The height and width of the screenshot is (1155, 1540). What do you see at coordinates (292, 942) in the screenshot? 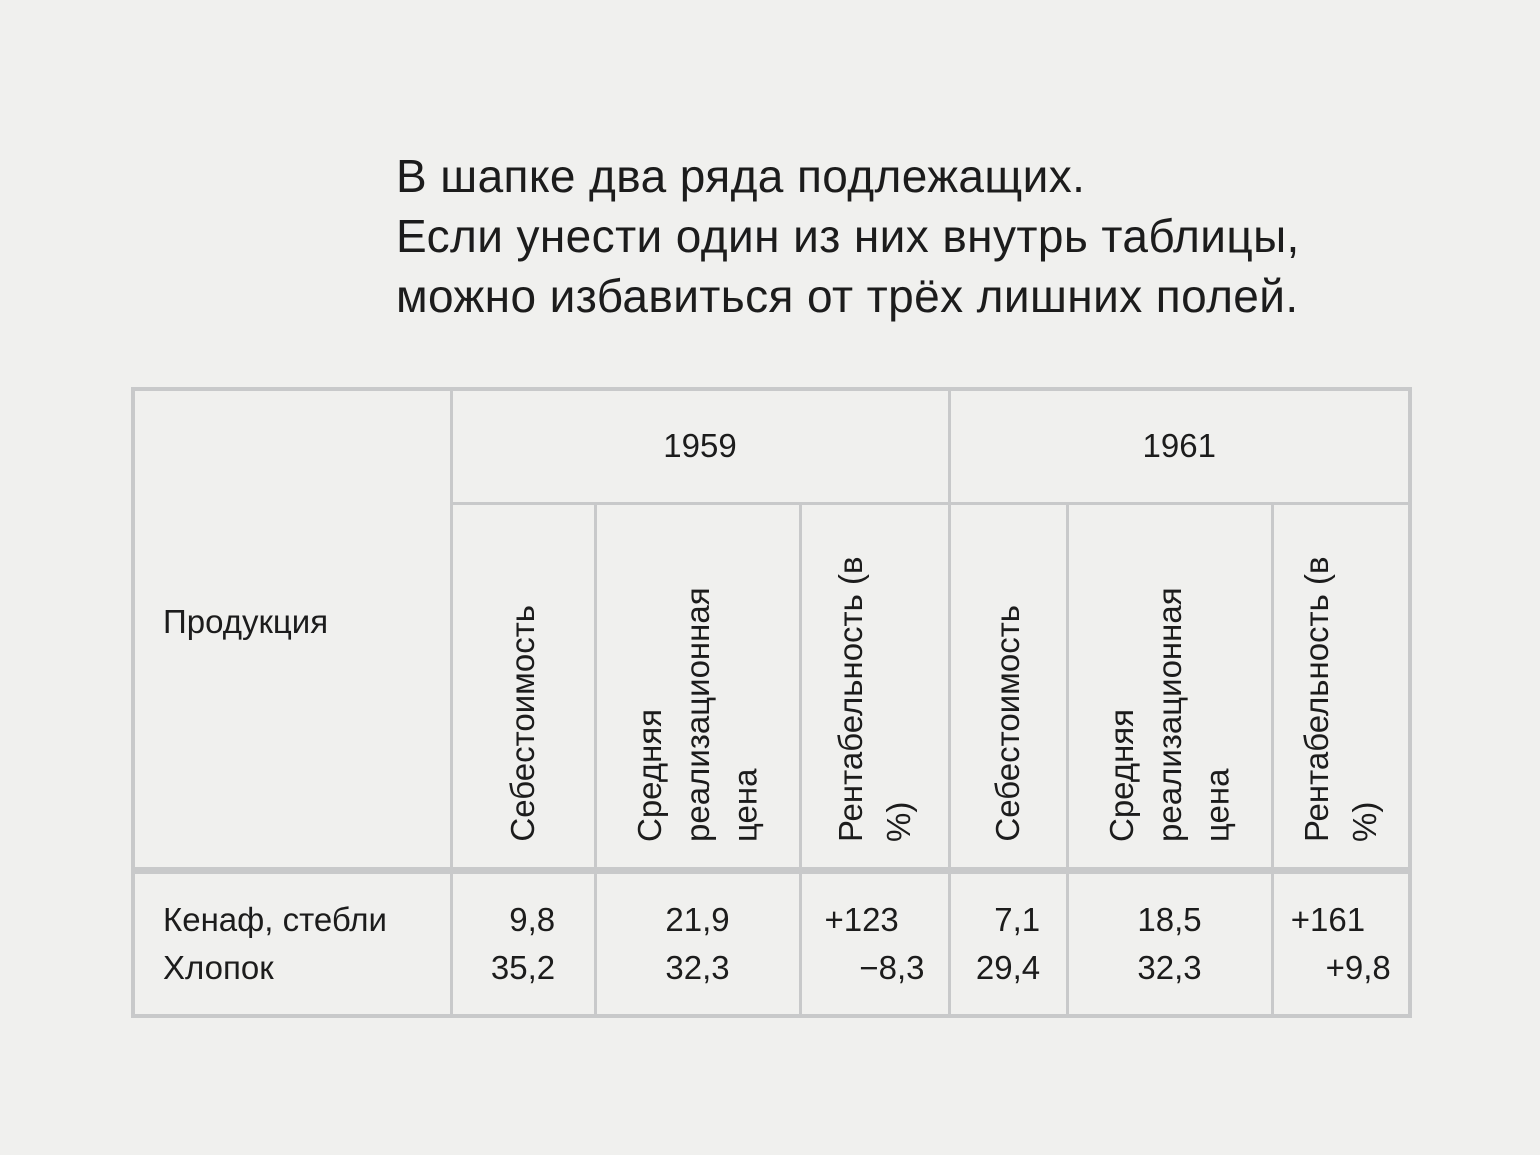
I see `product-names-cell: Кенаф, стебли Хлопок` at bounding box center [292, 942].